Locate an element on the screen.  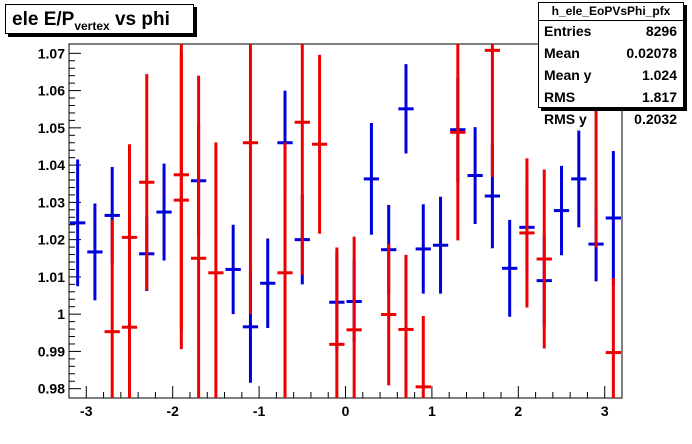
stats-row-rms: RMS 1.817 is located at coordinates (611, 98).